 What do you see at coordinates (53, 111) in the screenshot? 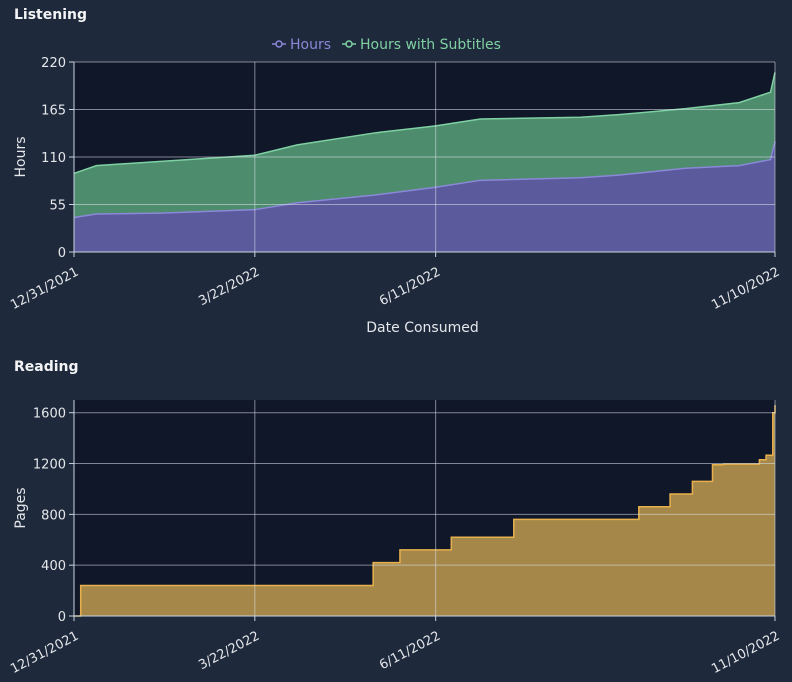
I see `listening-y-tick-label: 165` at bounding box center [53, 111].